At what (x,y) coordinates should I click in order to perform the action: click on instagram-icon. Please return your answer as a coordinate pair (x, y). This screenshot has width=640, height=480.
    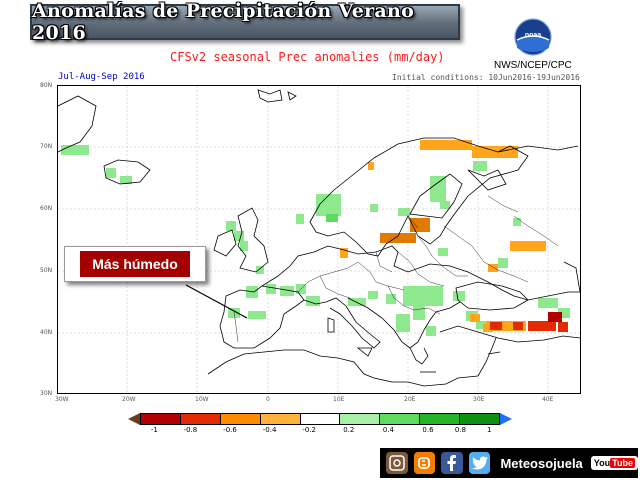
    Looking at the image, I should click on (397, 463).